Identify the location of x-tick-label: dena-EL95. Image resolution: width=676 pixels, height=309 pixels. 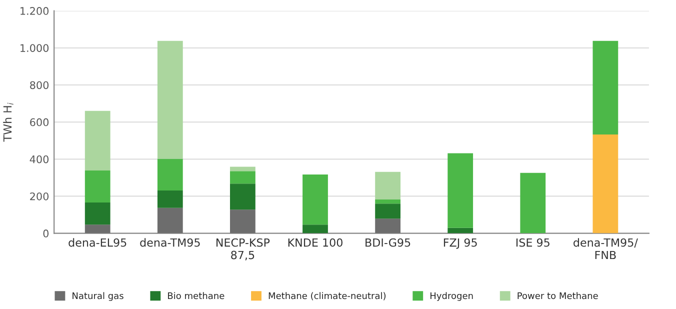
(97, 242).